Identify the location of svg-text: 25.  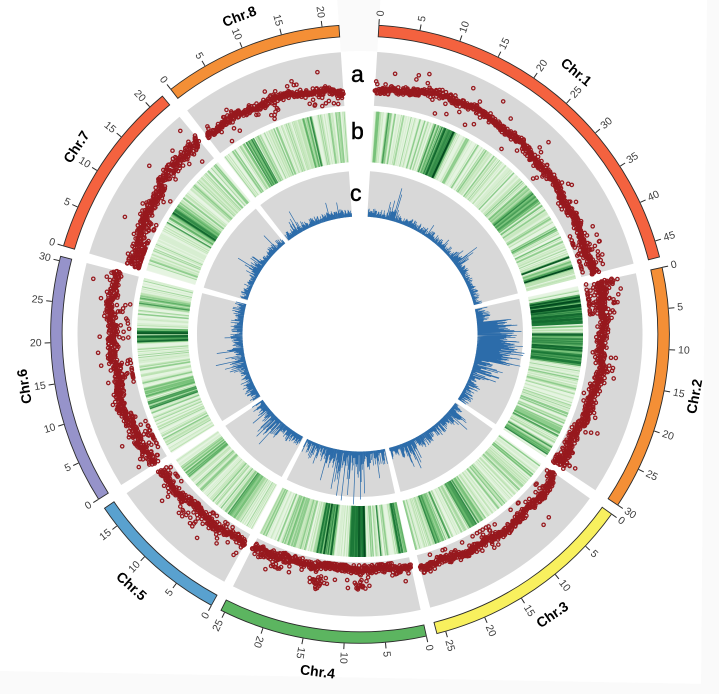
(37, 299).